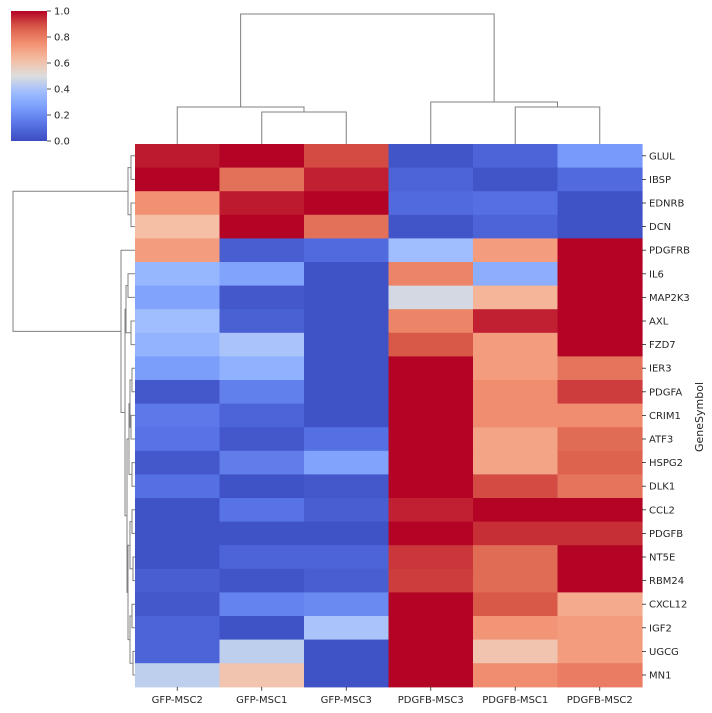 The width and height of the screenshot is (712, 713). What do you see at coordinates (347, 533) in the screenshot?
I see `heatmap-cell-PDGFB-GFP-MSC3` at bounding box center [347, 533].